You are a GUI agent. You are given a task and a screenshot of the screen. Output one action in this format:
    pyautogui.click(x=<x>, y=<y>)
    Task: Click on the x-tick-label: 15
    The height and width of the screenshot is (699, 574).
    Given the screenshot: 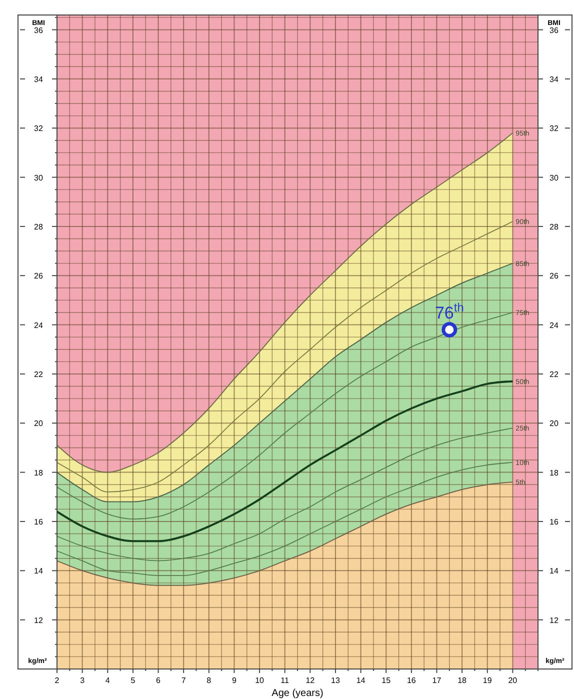 What is the action you would take?
    pyautogui.click(x=387, y=680)
    